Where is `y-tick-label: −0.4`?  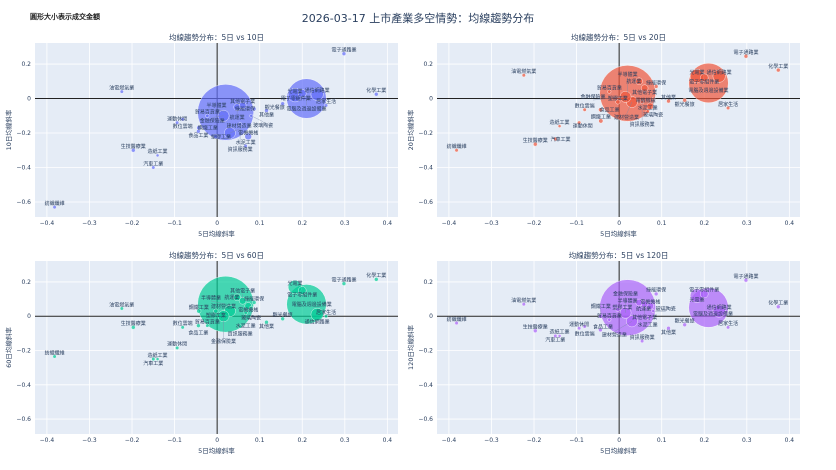
y-tick-label: −0.4 is located at coordinates (23, 385).